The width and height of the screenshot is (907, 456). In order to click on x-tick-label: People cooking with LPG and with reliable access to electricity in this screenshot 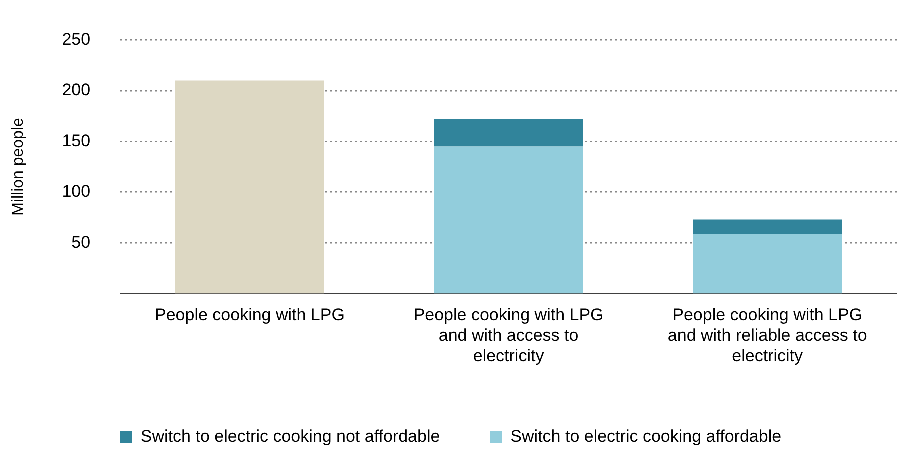, I will do `click(768, 336)`.